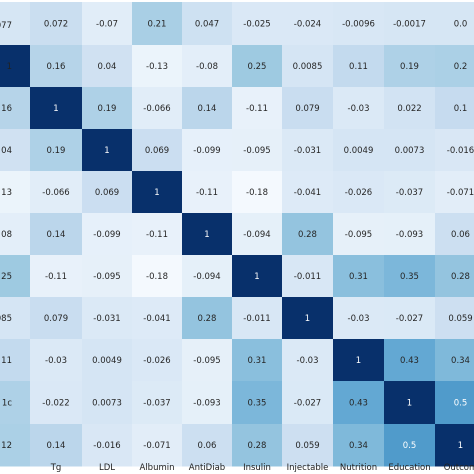  I want to click on cell-value-label: 0.079, so click(307, 109).